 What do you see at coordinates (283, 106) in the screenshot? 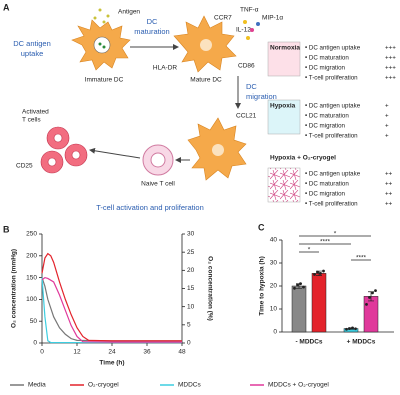
I see `condition-name: Hypoxia` at bounding box center [283, 106].